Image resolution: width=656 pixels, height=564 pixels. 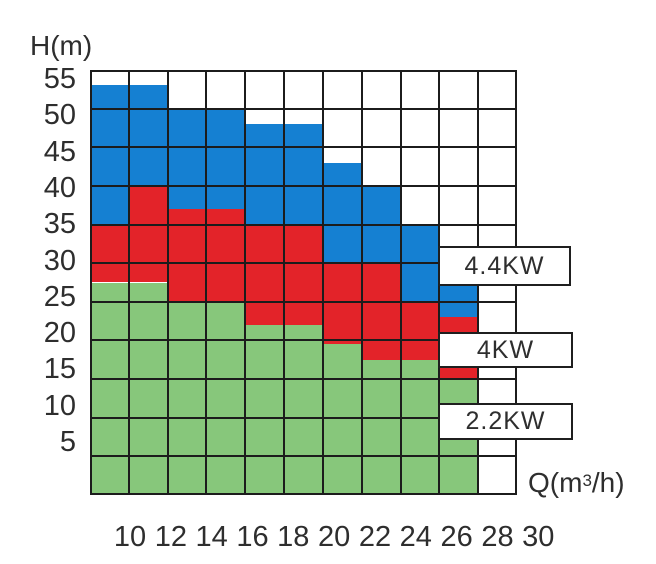 What do you see at coordinates (505, 421) in the screenshot?
I see `power-label-box-2-2kw: 2.2KW` at bounding box center [505, 421].